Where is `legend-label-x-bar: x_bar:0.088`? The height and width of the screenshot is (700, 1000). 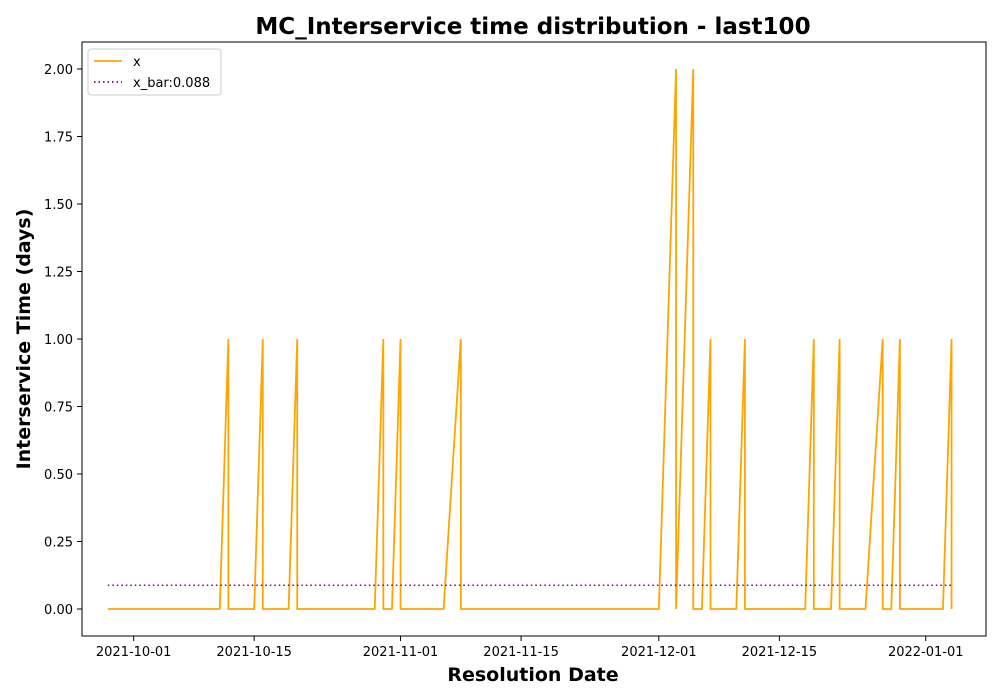 legend-label-x-bar: x_bar:0.088 is located at coordinates (171, 83).